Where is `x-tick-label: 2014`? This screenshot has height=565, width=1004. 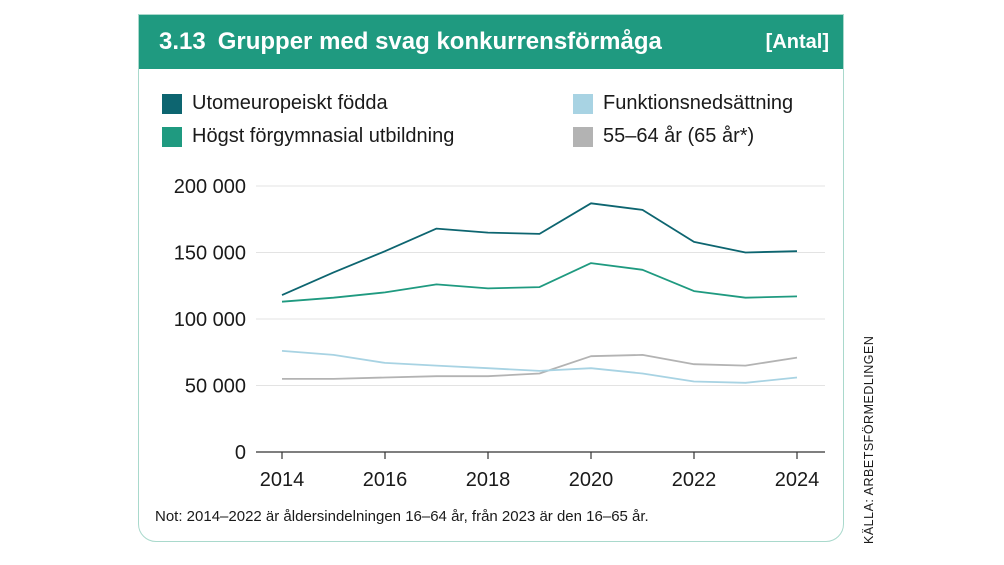 x-tick-label: 2014 is located at coordinates (282, 480).